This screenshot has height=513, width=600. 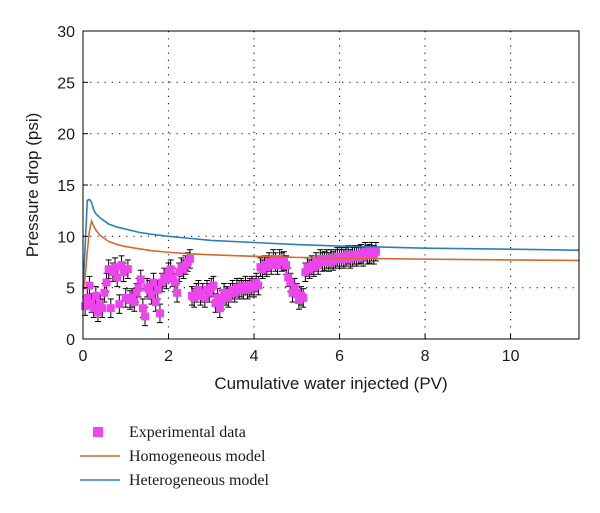 What do you see at coordinates (66, 186) in the screenshot?
I see `y-tick-label: 15` at bounding box center [66, 186].